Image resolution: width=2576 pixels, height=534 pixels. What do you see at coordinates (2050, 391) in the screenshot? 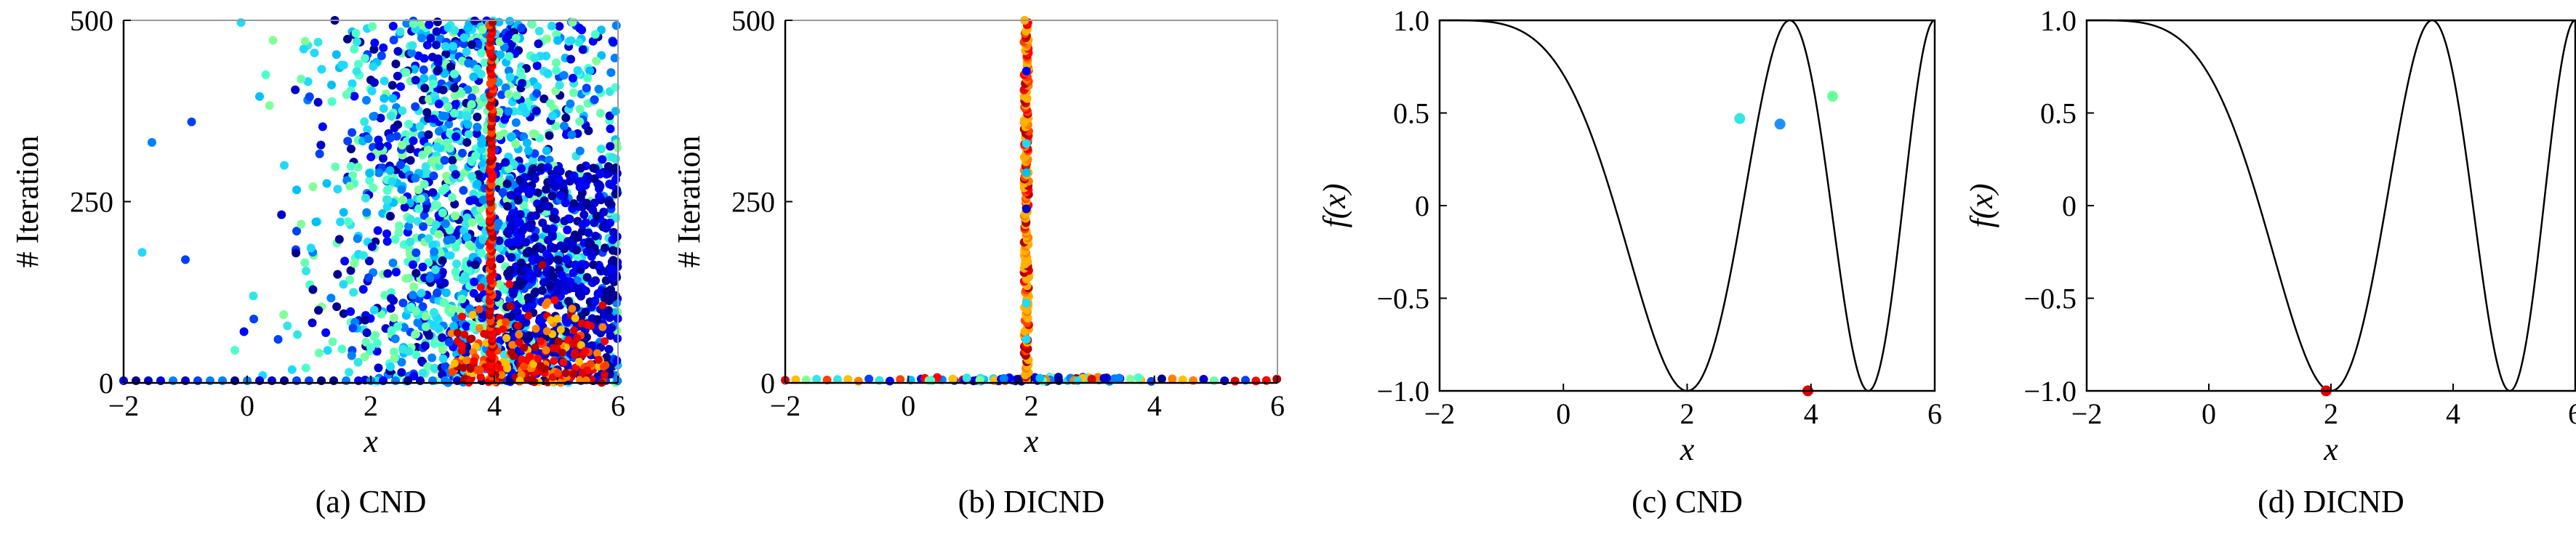
I see `y-tick-label: −1.0` at bounding box center [2050, 391].